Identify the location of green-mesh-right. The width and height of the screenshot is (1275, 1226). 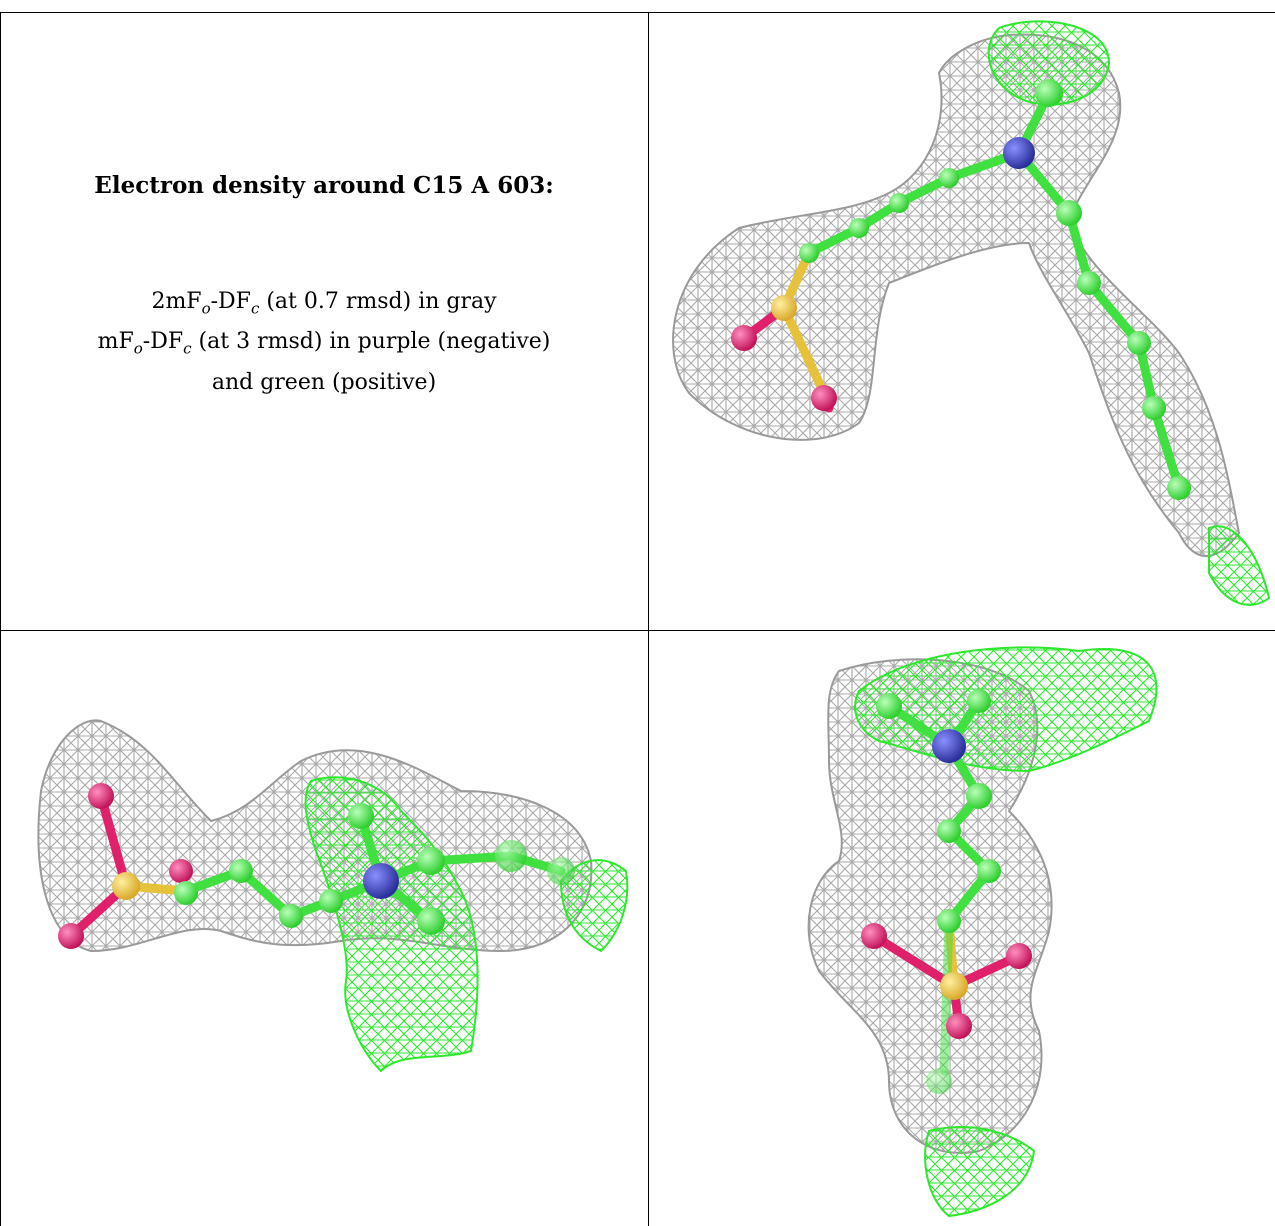
(594, 906).